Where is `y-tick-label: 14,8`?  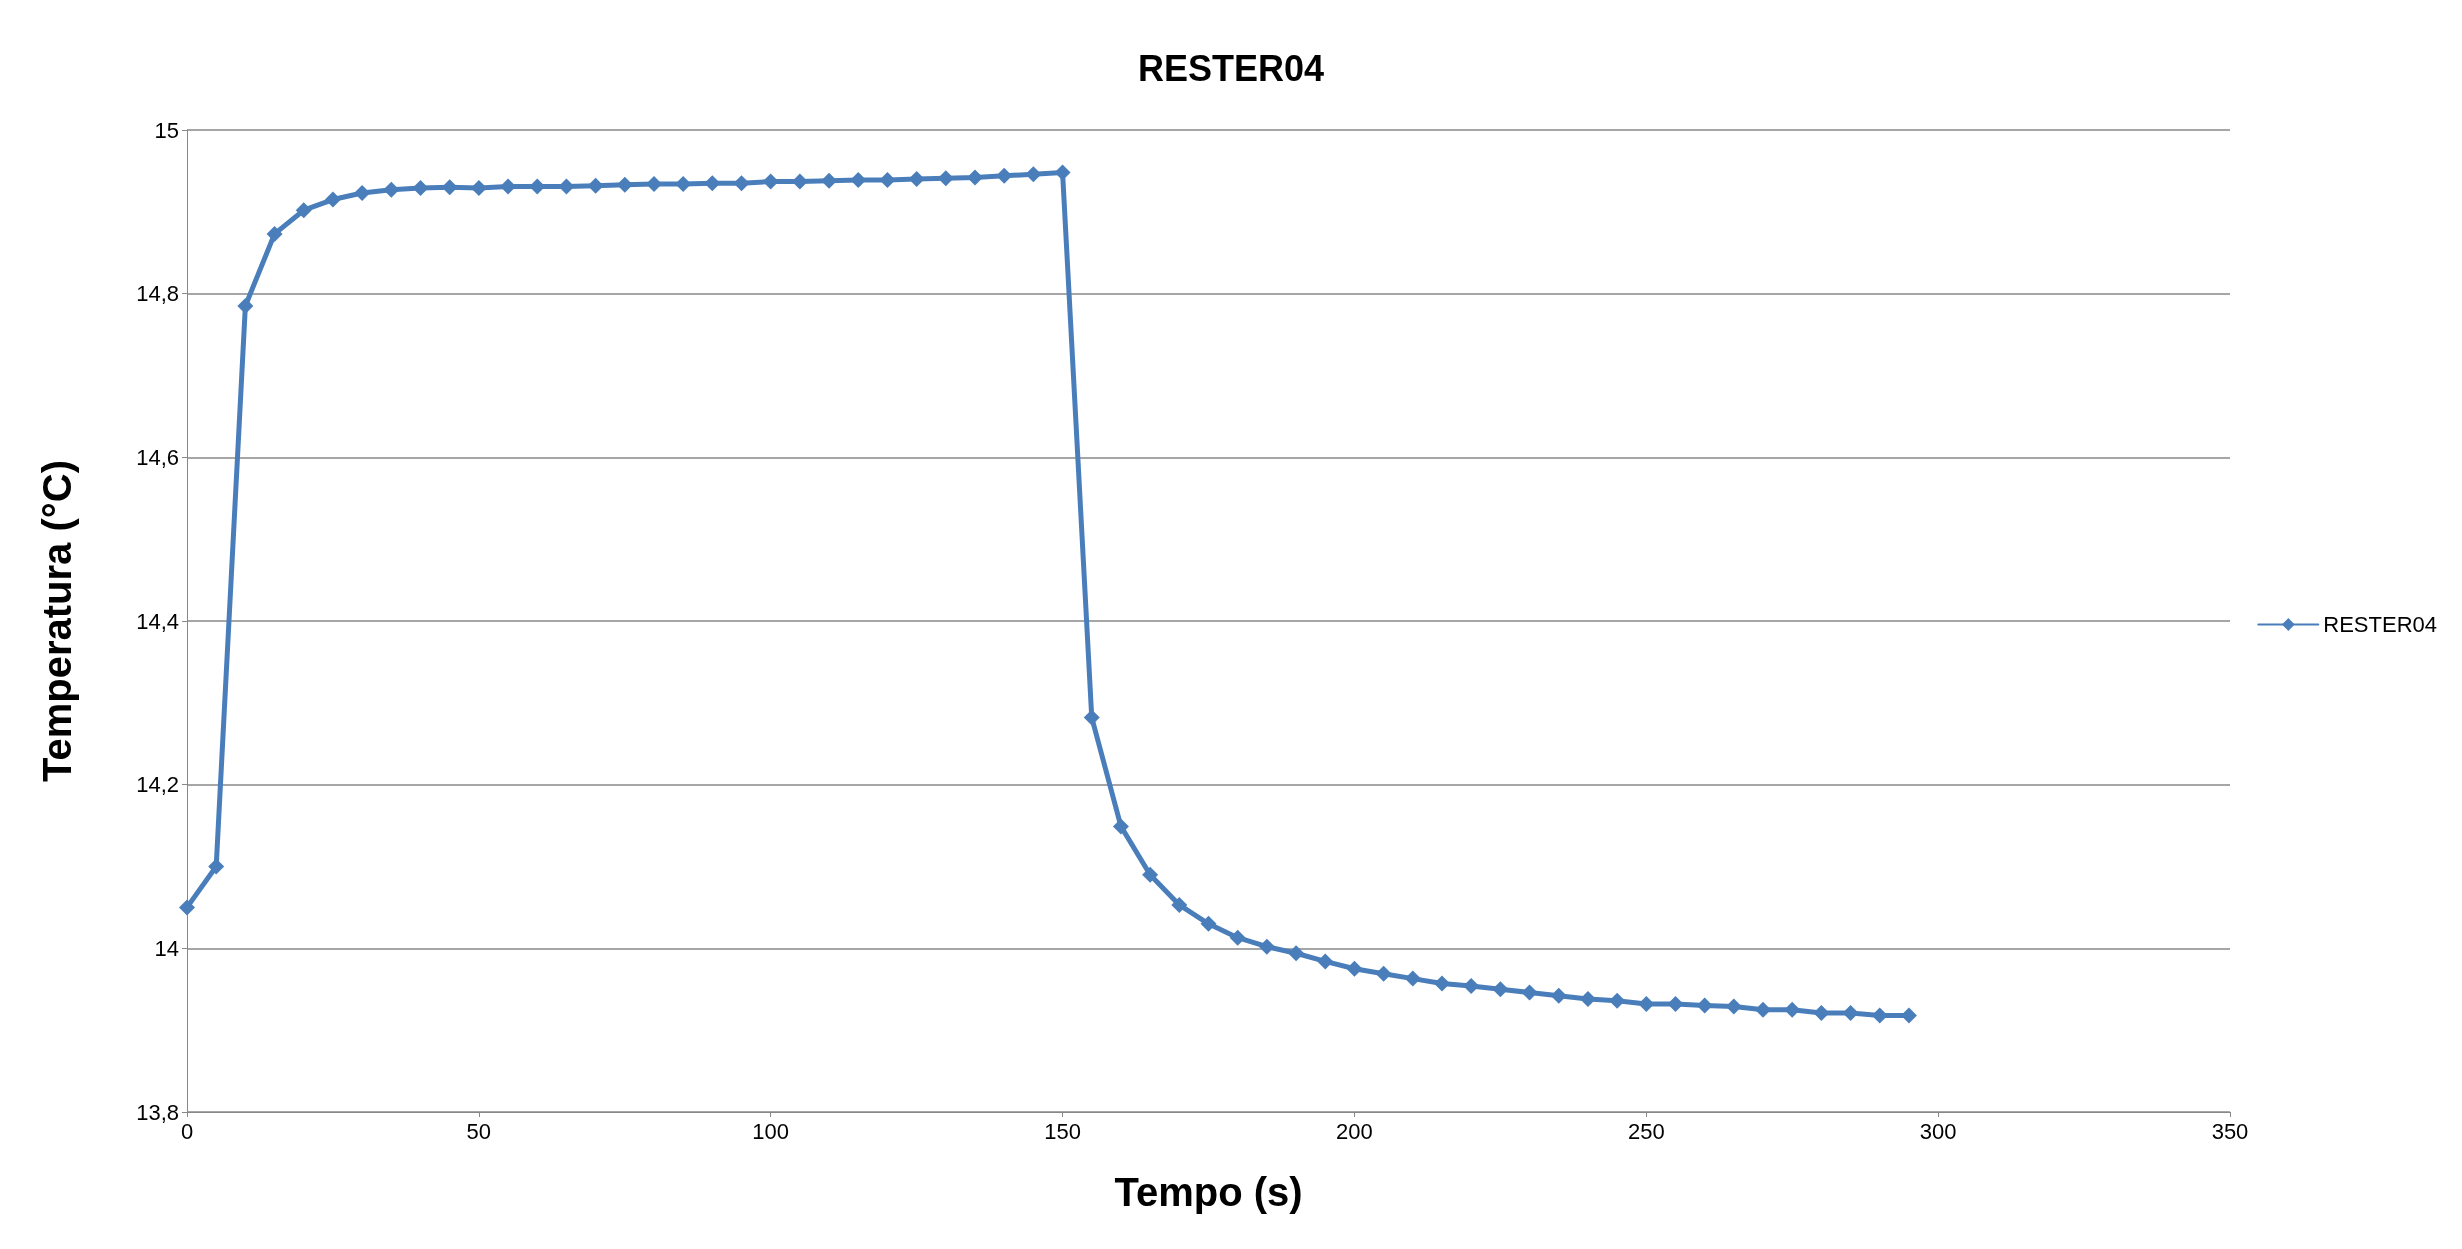 y-tick-label: 14,8 is located at coordinates (157, 294).